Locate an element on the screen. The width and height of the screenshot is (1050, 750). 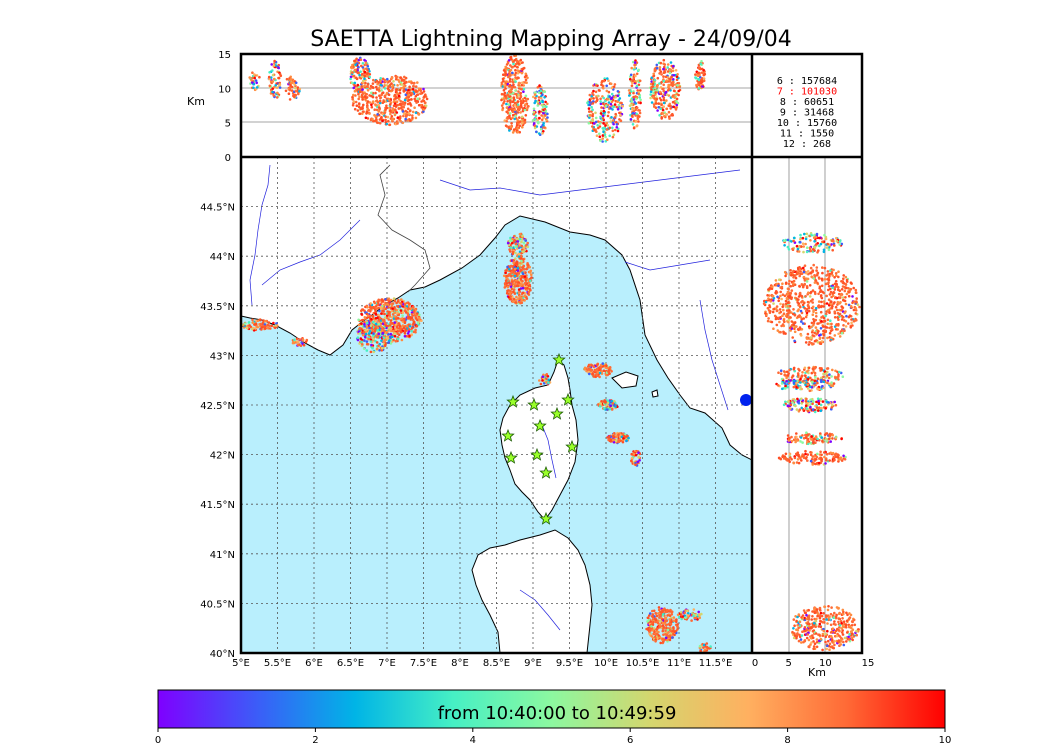
side-tick-label: 15 is located at coordinates (868, 663).